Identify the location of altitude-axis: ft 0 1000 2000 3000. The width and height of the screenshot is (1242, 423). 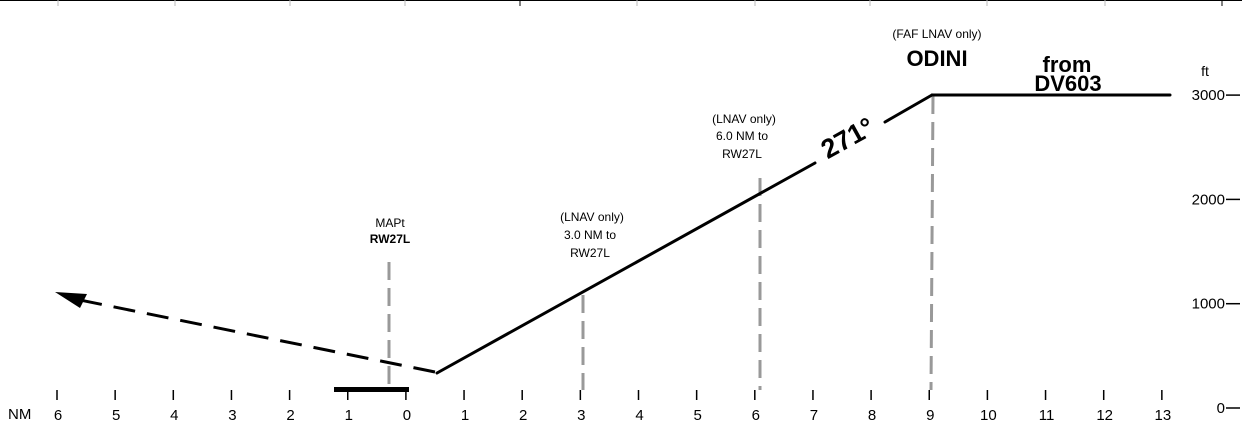
(1216, 240).